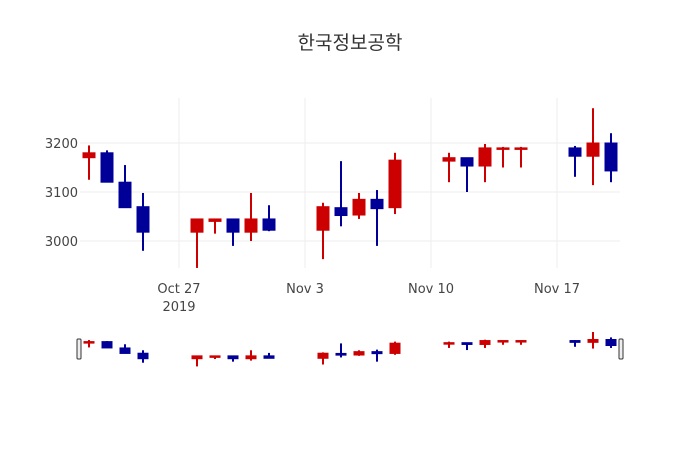  What do you see at coordinates (350, 43) in the screenshot?
I see `chart-title: 한국정보공학` at bounding box center [350, 43].